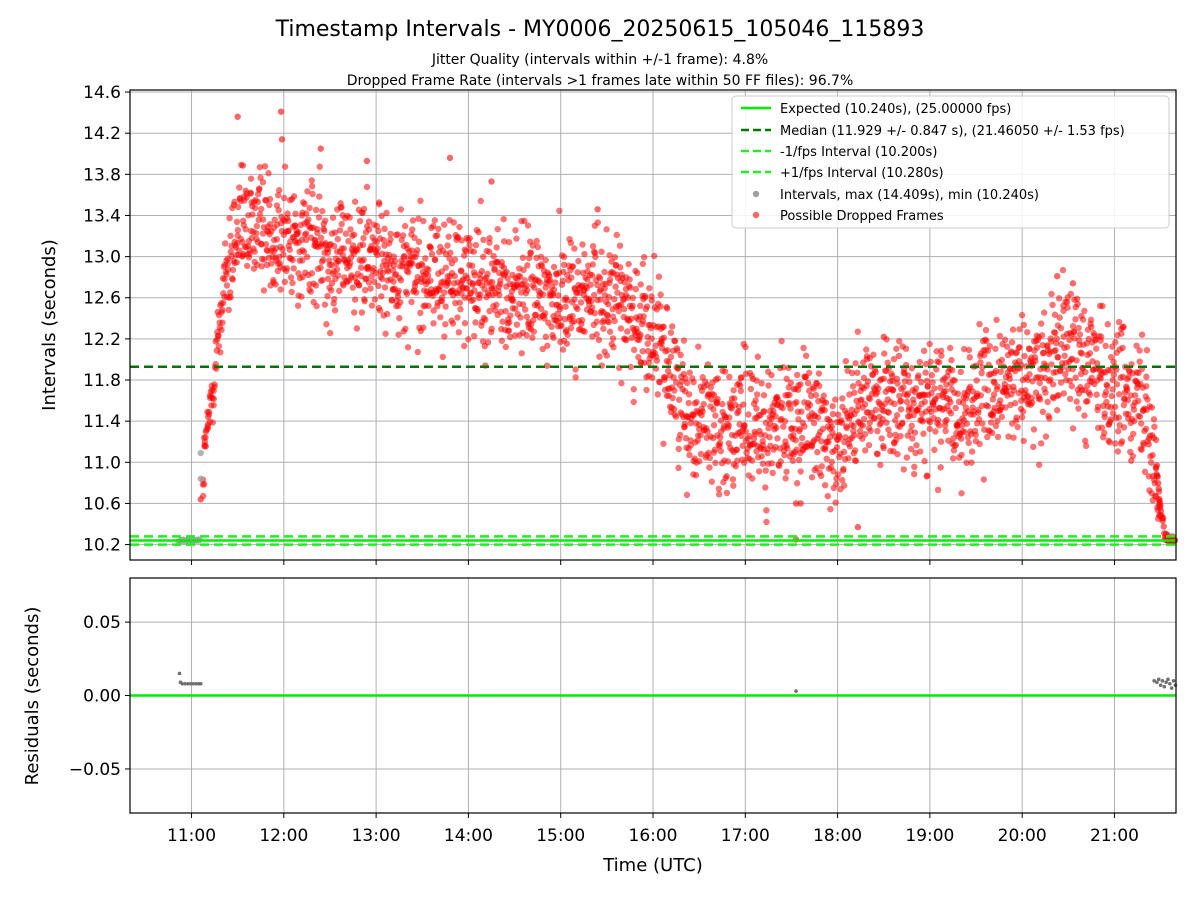  I want to click on x-tick-label: 15:00, so click(560, 836).